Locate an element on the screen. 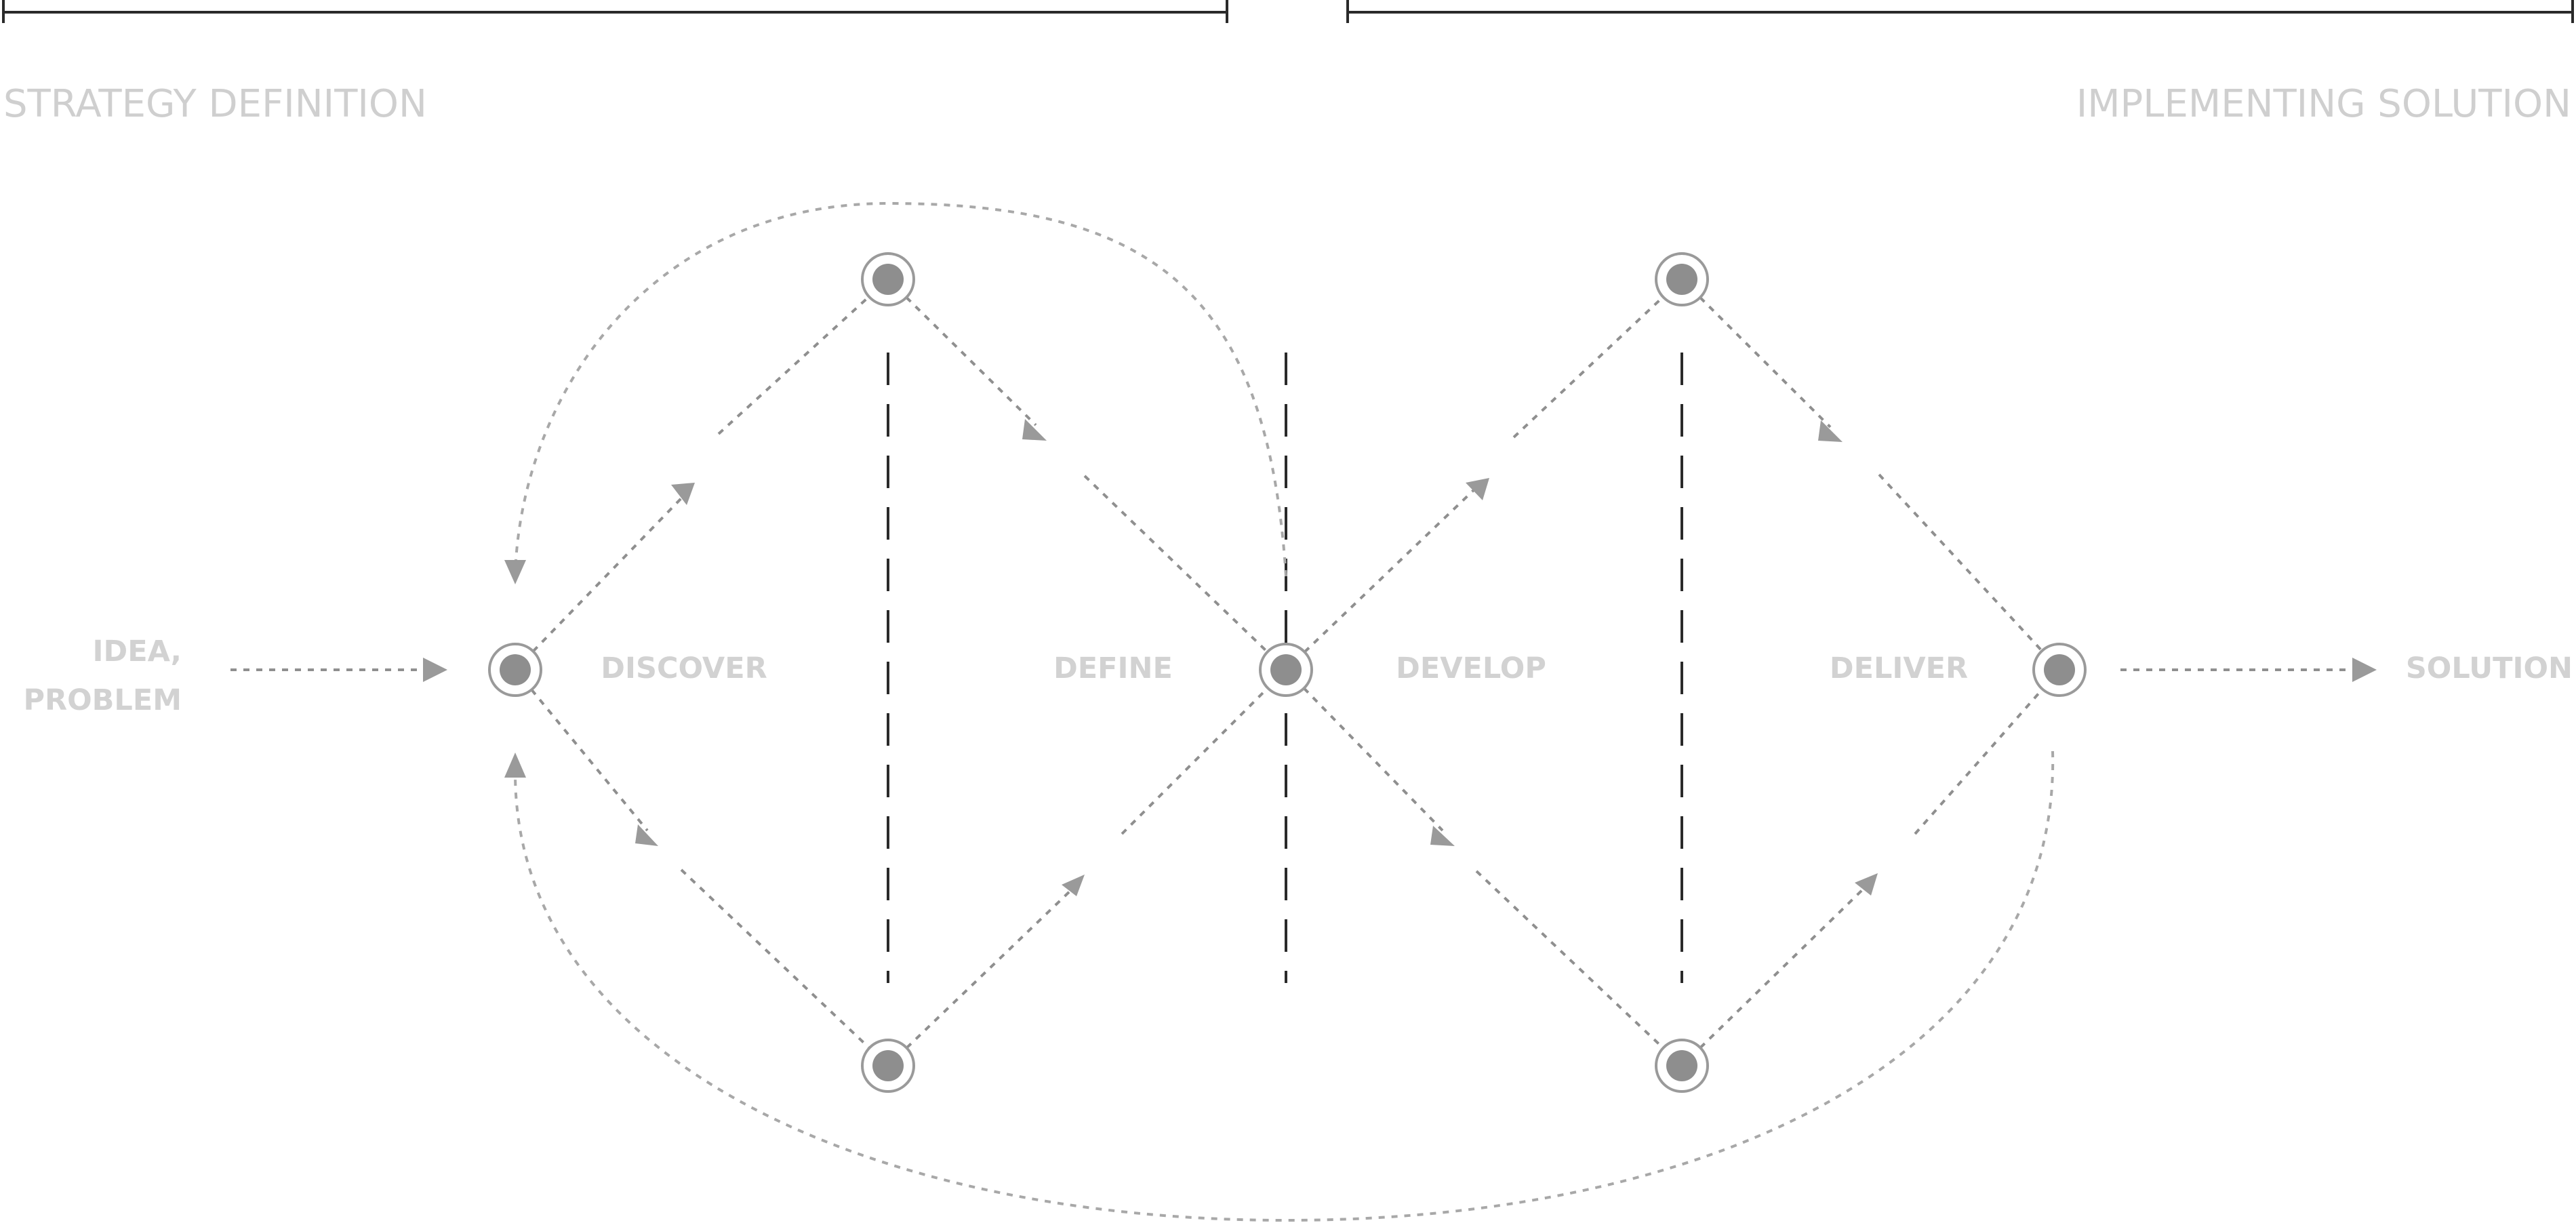 This screenshot has height=1223, width=2576. section-title-implementing-solution: IMPLEMENTING SOLUTION is located at coordinates (2323, 104).